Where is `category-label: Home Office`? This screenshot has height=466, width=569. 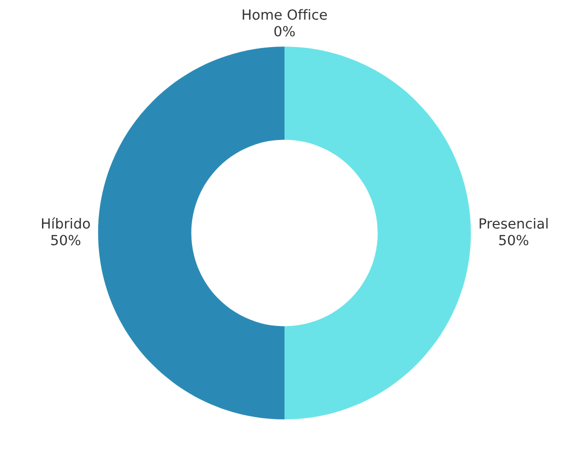
category-label: Home Office is located at coordinates (284, 14).